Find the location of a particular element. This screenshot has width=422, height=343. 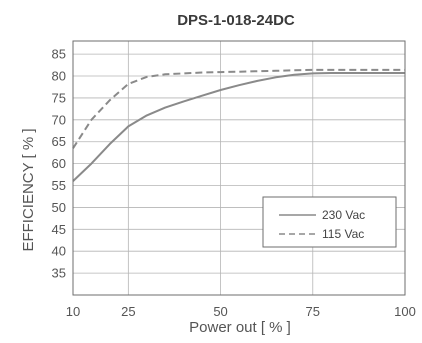

x-tick-label-10: 10 is located at coordinates (73, 311).